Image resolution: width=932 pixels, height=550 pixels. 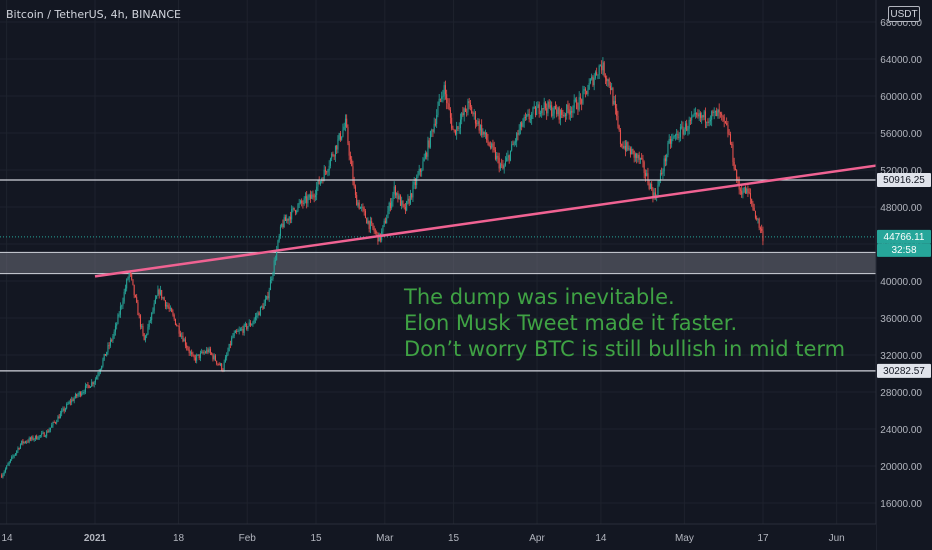 I want to click on last-price-tag: 44766.11, so click(x=904, y=237).